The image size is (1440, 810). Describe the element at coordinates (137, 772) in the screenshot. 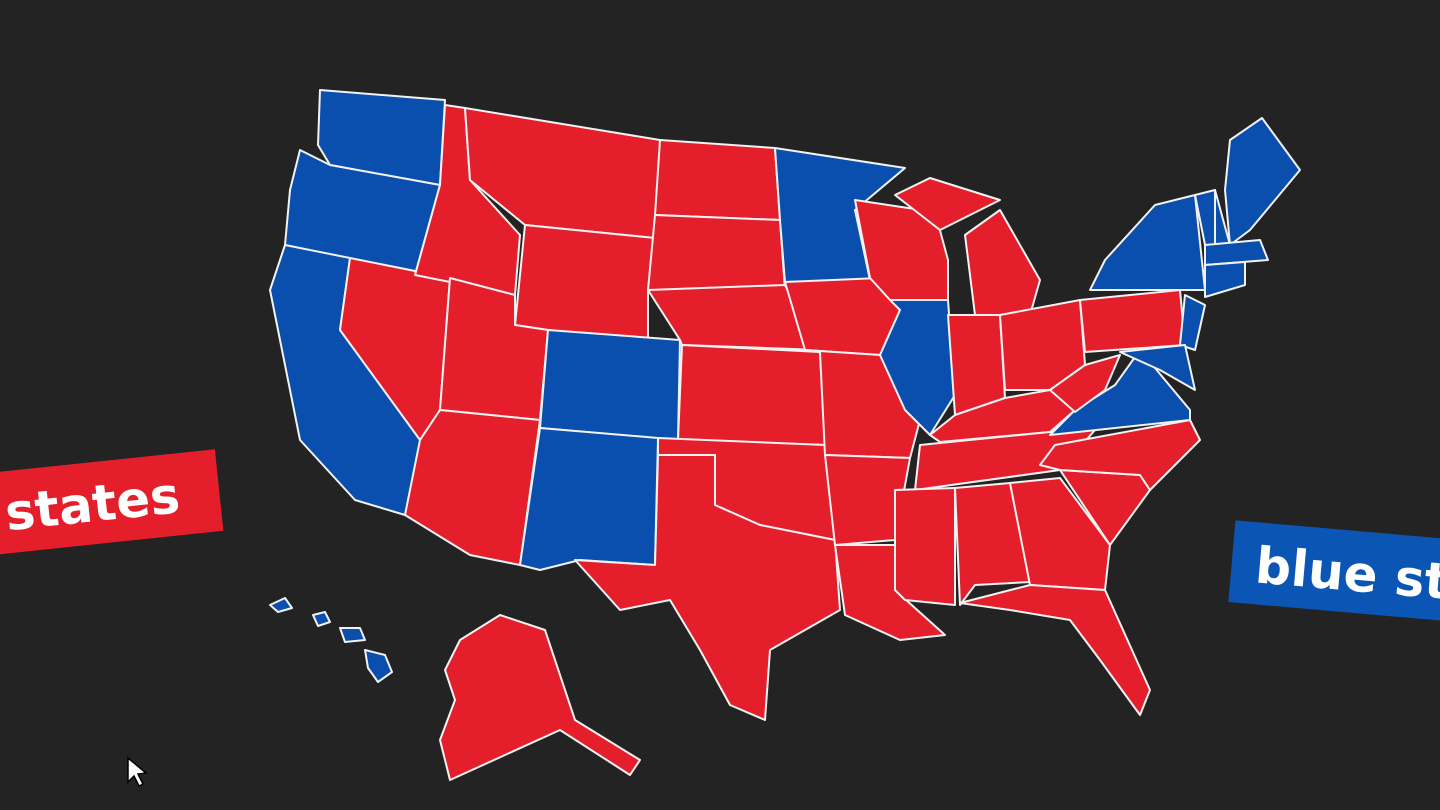

I see `cursor` at that location.